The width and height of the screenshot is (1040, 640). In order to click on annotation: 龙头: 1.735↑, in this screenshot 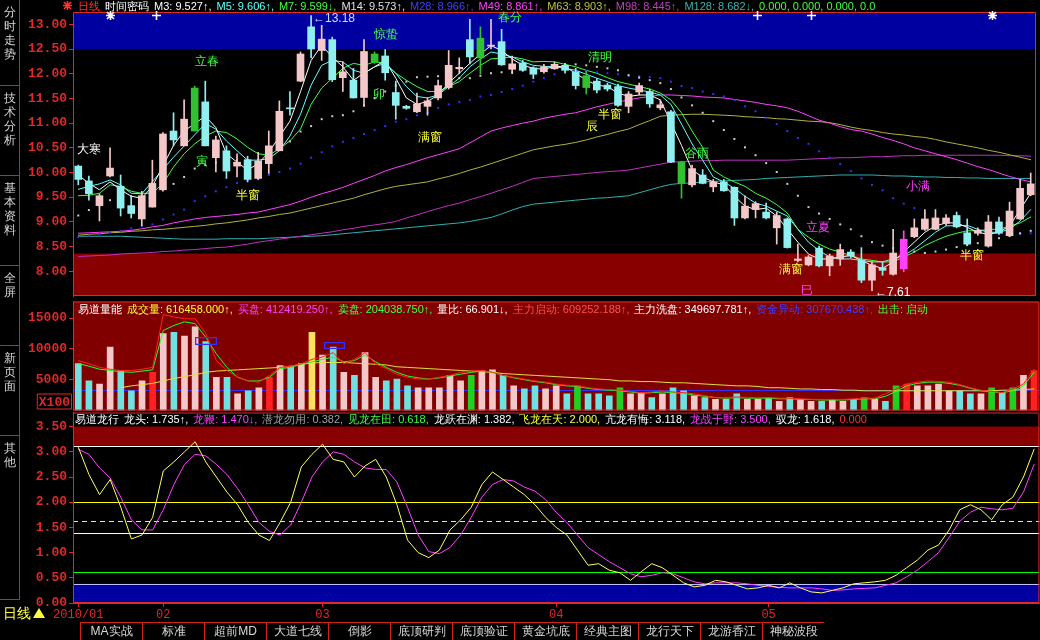, I will do `click(156, 418)`.